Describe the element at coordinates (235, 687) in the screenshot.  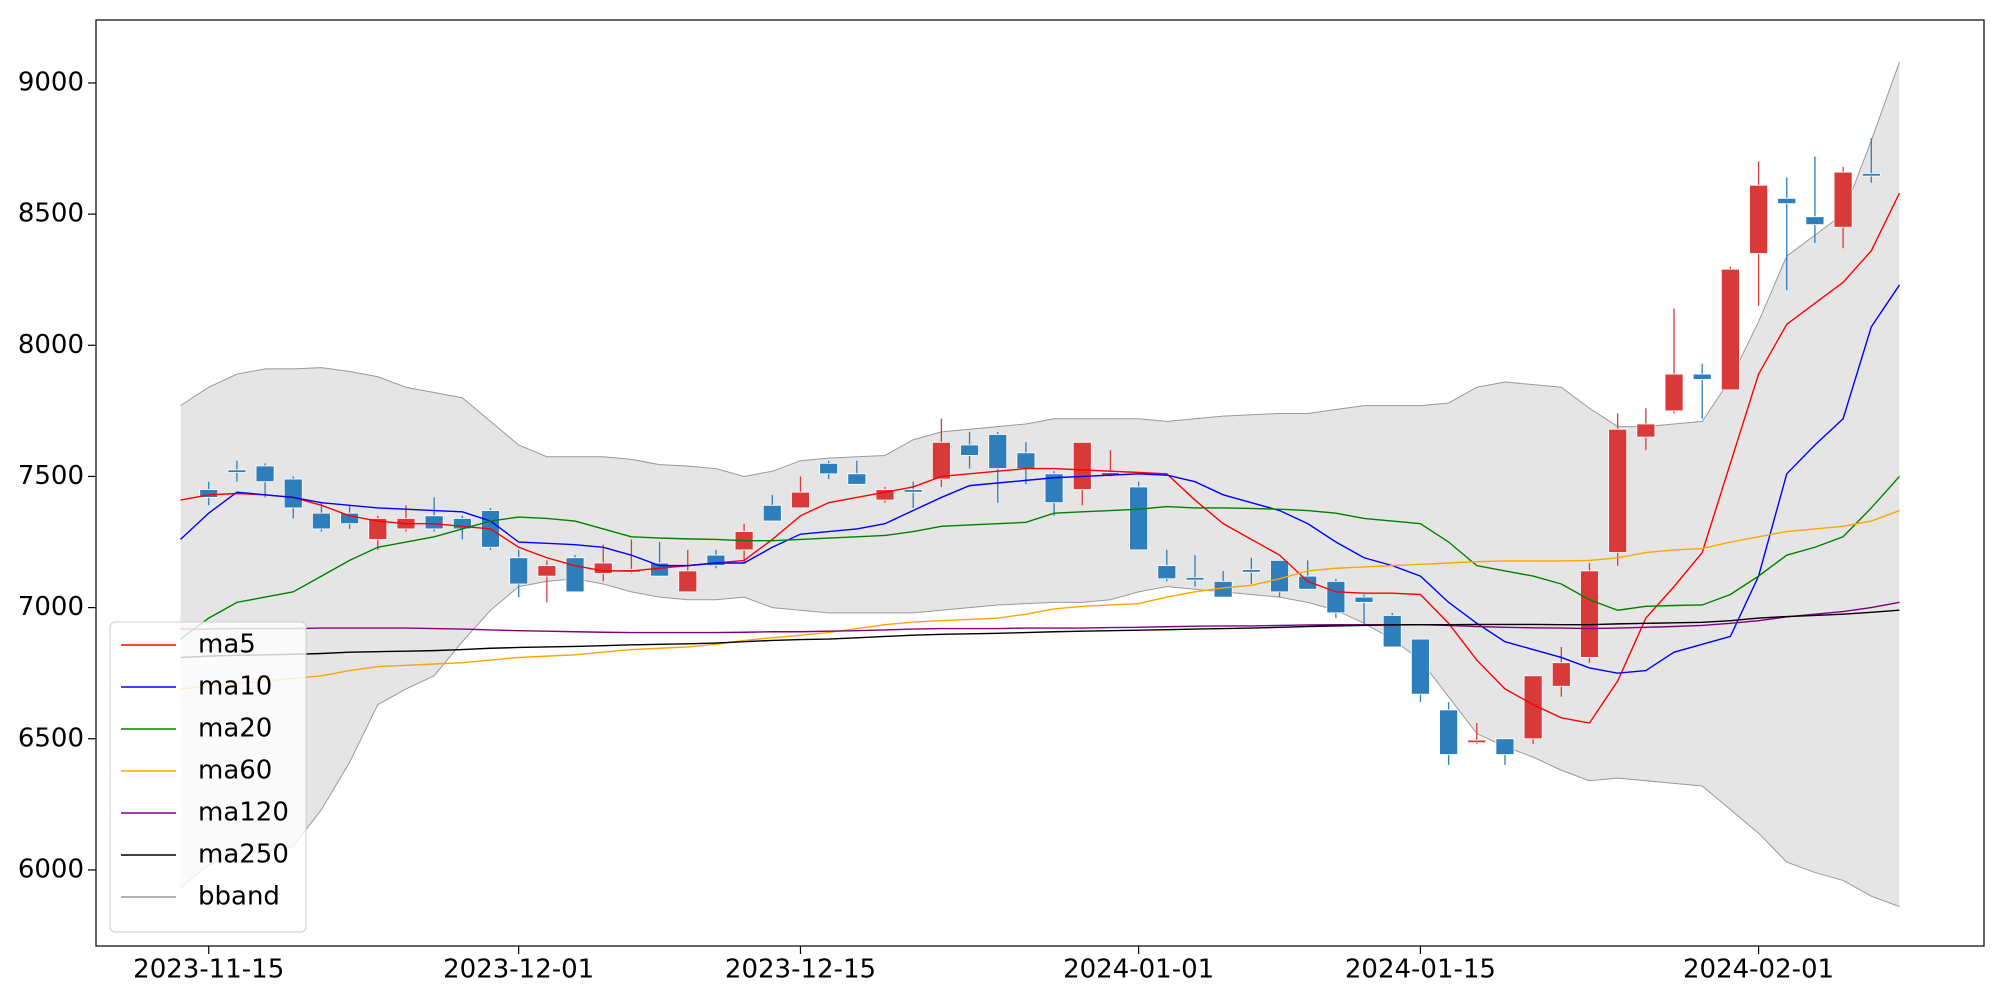
I see `legend-label: ma10` at that location.